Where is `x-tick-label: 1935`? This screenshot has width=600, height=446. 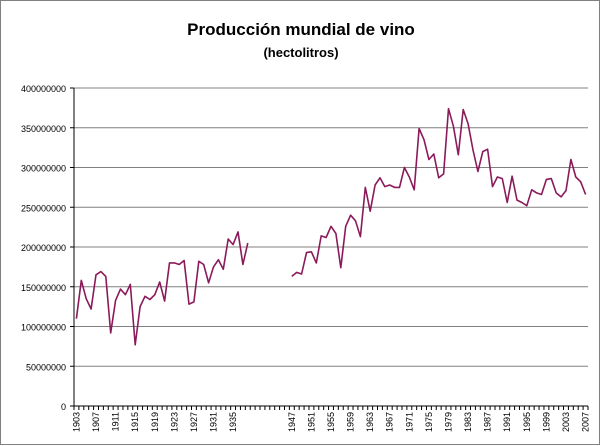 x-tick-label: 1935 is located at coordinates (233, 422).